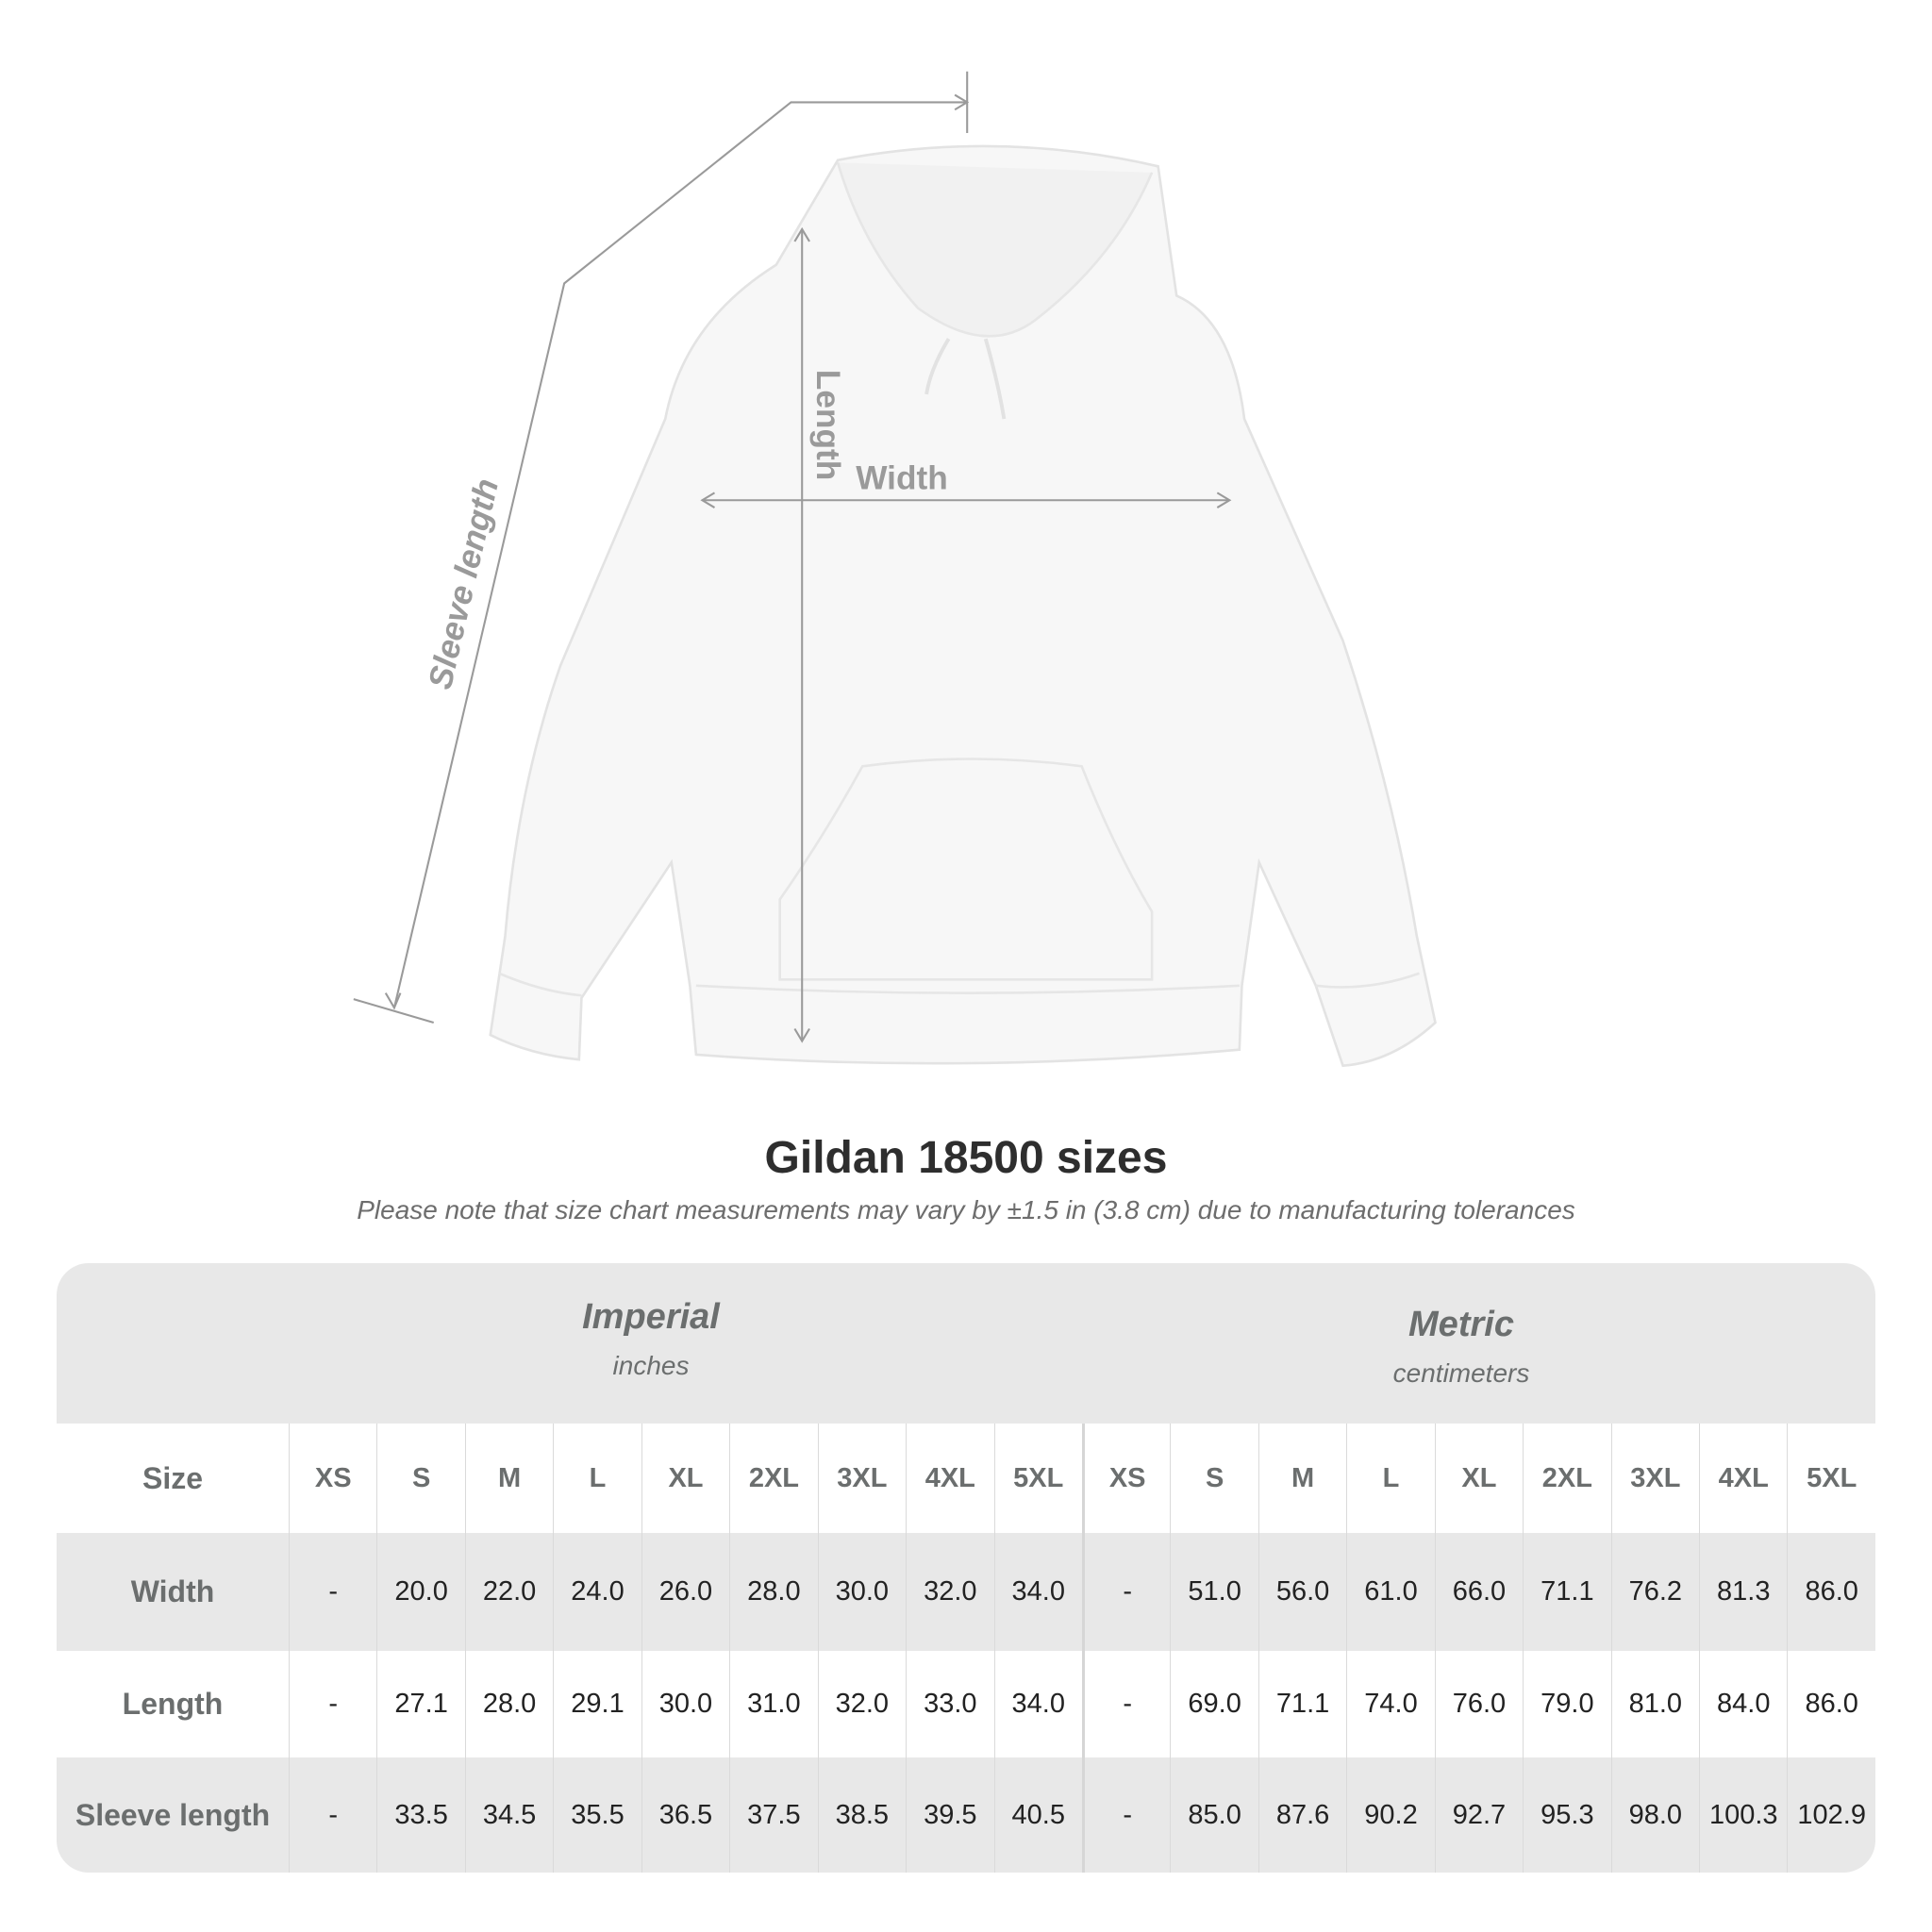  I want to click on cuffs, so click(959, 984).